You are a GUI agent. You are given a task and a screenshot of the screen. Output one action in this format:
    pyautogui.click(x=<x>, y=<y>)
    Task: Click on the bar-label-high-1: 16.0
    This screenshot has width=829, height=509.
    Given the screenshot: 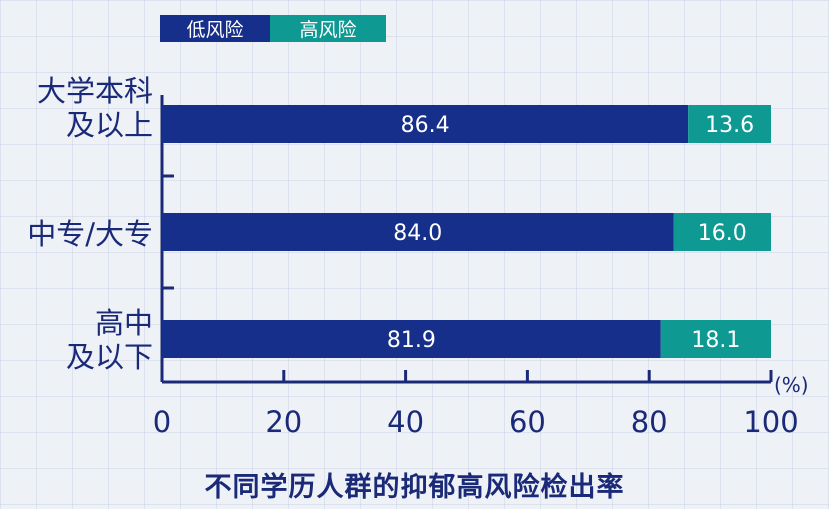 What is the action you would take?
    pyautogui.click(x=722, y=233)
    